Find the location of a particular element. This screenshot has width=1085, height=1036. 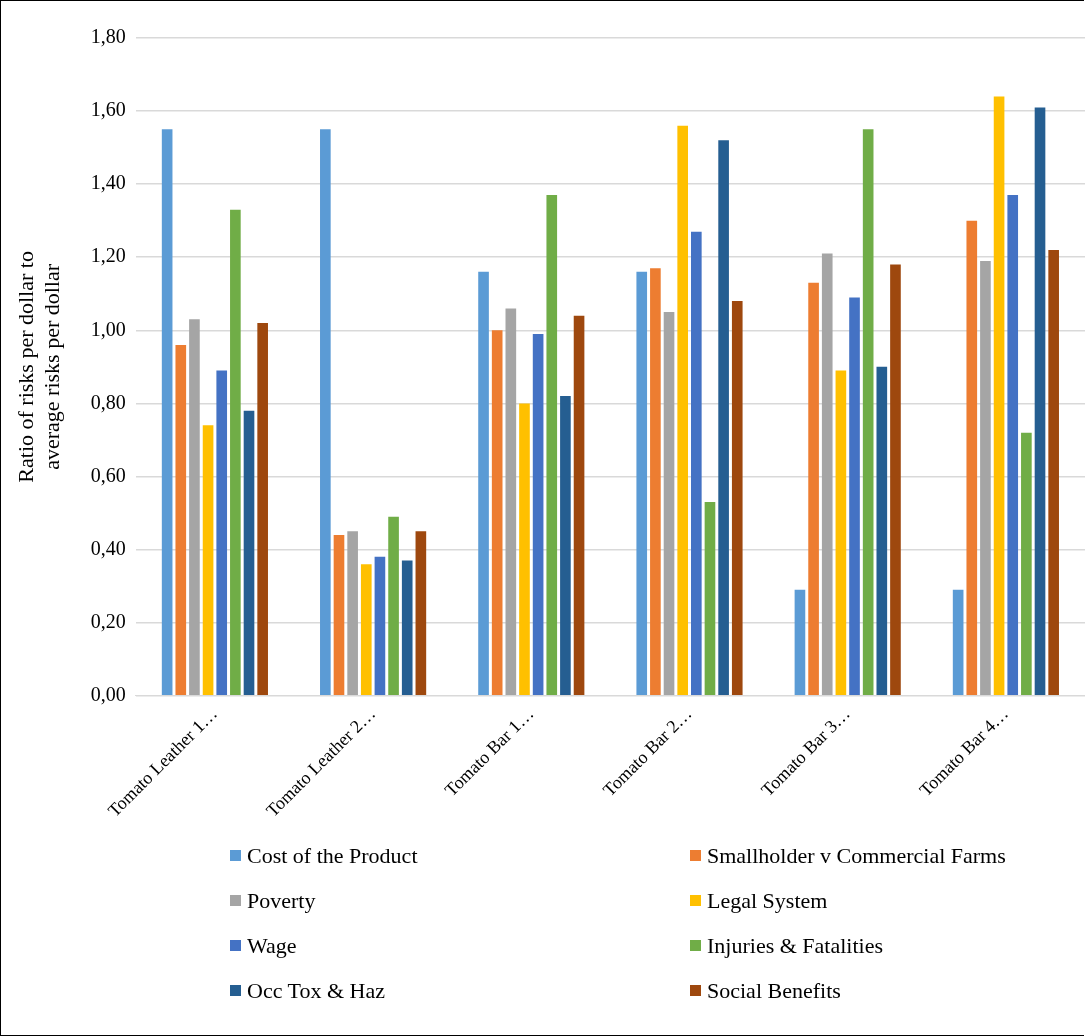

legend-label: Legal System is located at coordinates (767, 900).